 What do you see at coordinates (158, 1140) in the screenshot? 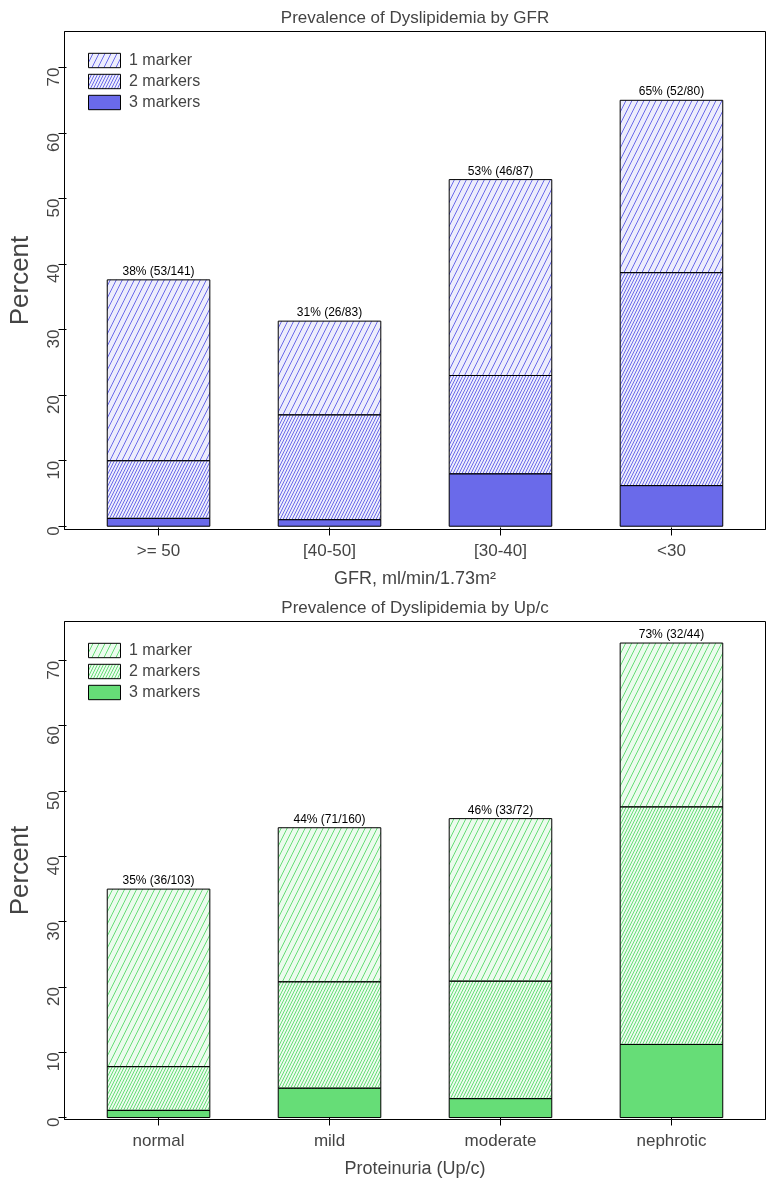
I see `x-tick-label: normal` at bounding box center [158, 1140].